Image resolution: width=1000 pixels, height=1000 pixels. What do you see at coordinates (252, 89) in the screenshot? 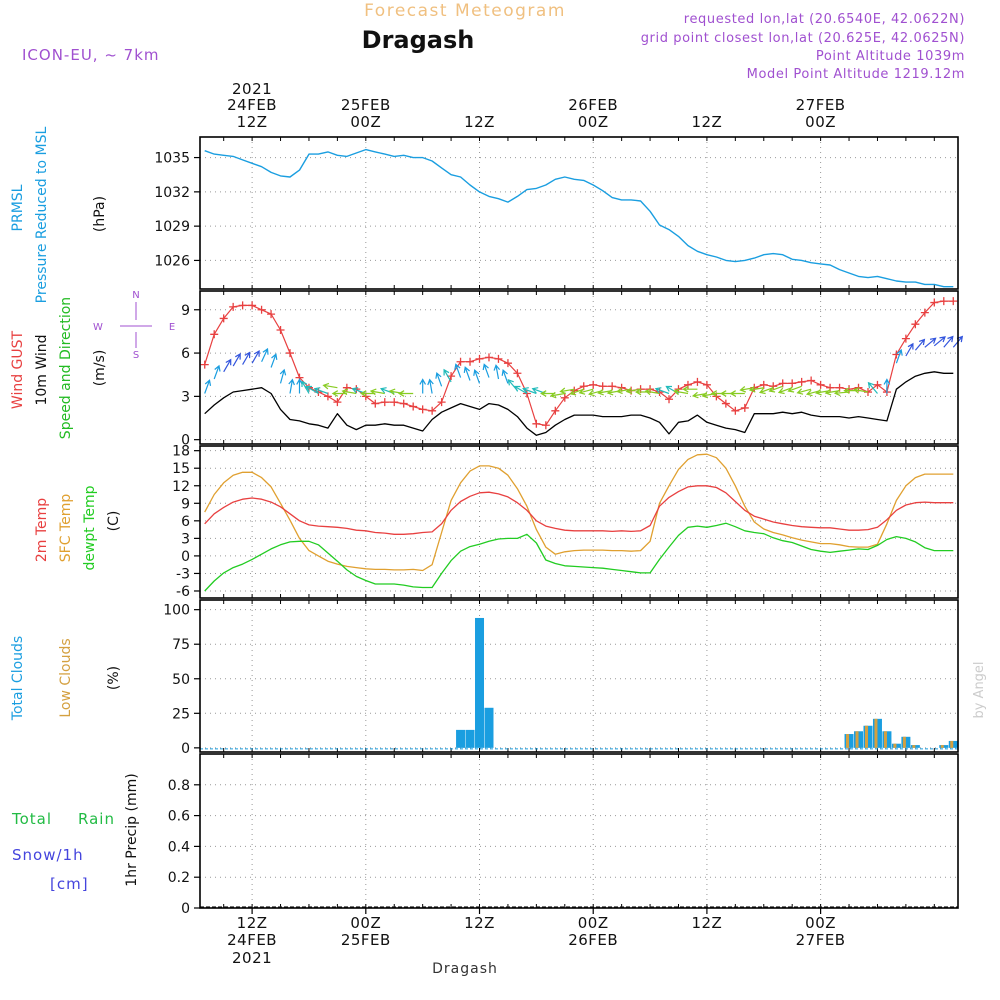
I see `top-year-label: 2021` at bounding box center [252, 89].